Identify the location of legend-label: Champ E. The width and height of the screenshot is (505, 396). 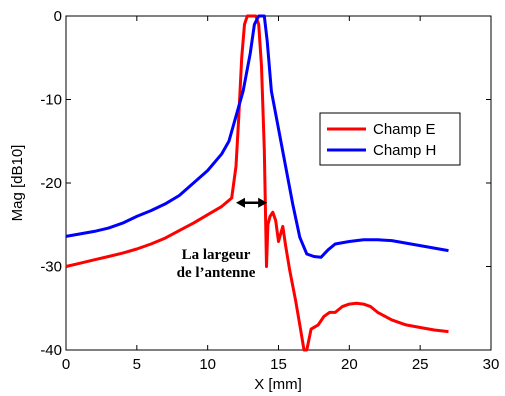
(404, 129).